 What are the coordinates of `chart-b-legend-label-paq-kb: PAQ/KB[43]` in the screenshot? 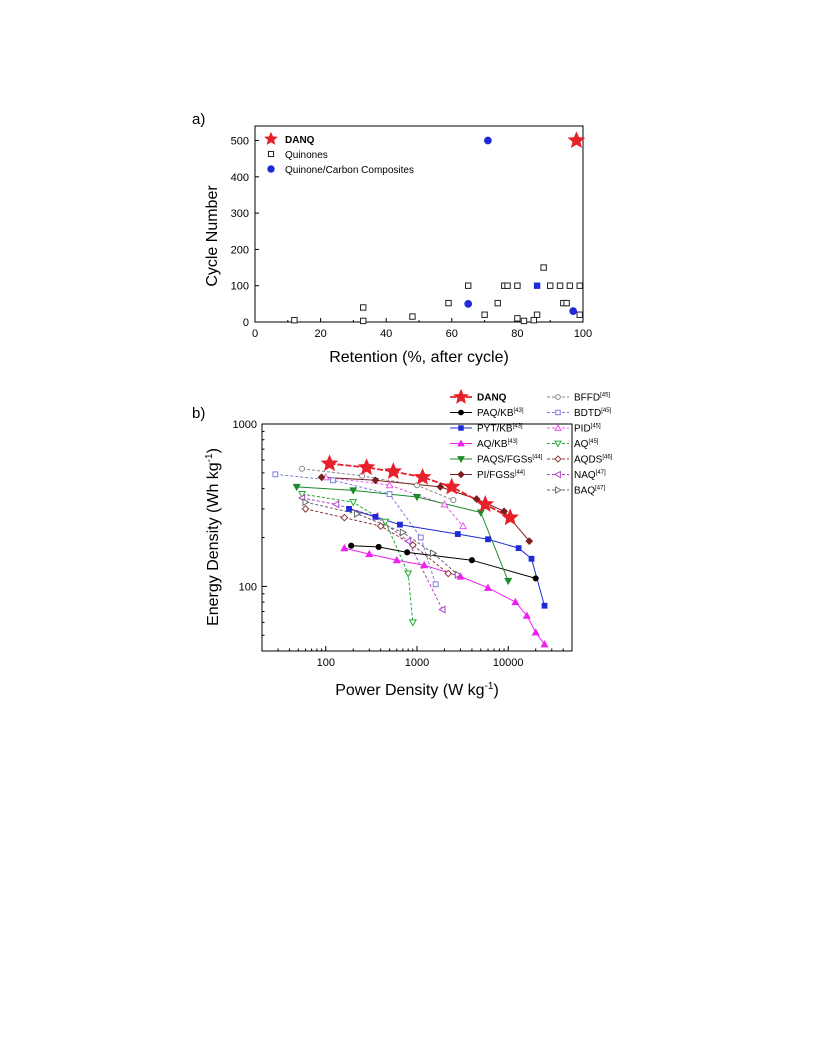 It's located at (500, 413).